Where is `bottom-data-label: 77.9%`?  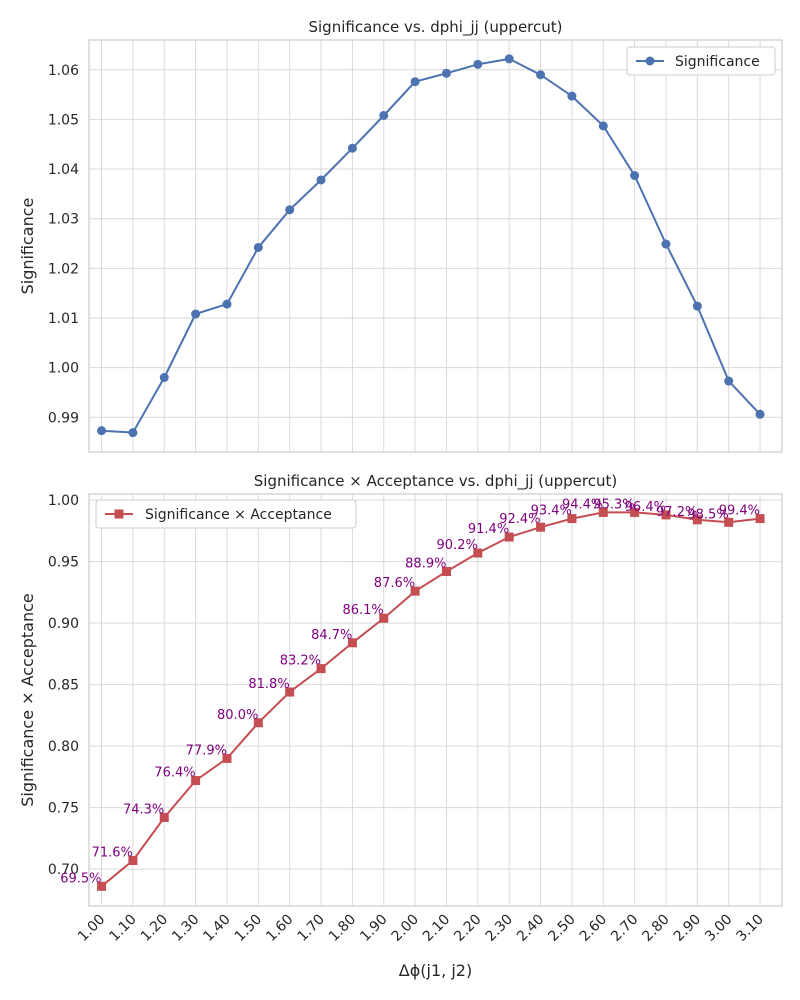 bottom-data-label: 77.9% is located at coordinates (206, 750).